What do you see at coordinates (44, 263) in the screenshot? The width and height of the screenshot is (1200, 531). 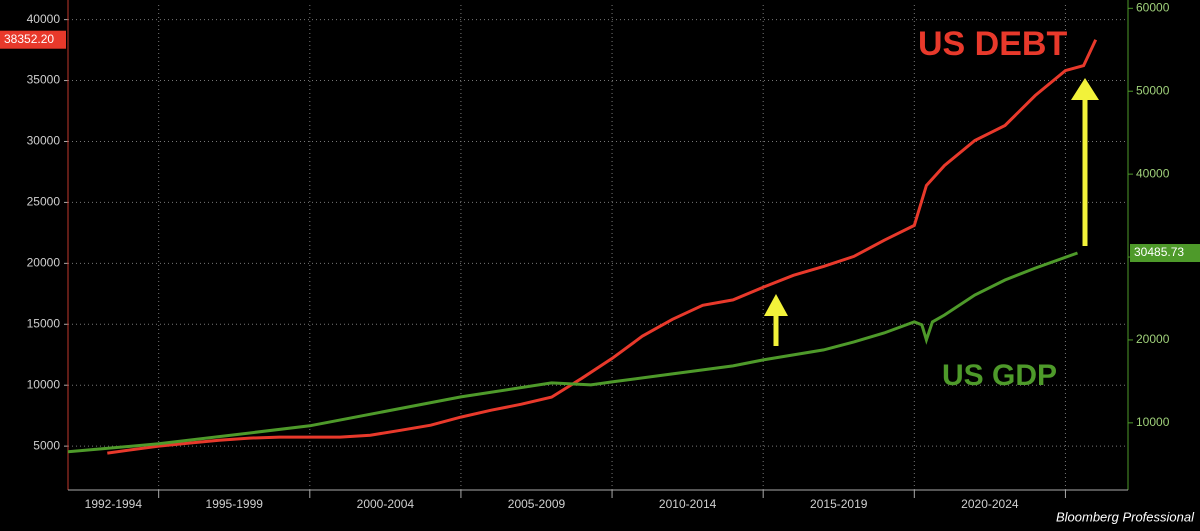 I see `y-tick-label: 20000` at bounding box center [44, 263].